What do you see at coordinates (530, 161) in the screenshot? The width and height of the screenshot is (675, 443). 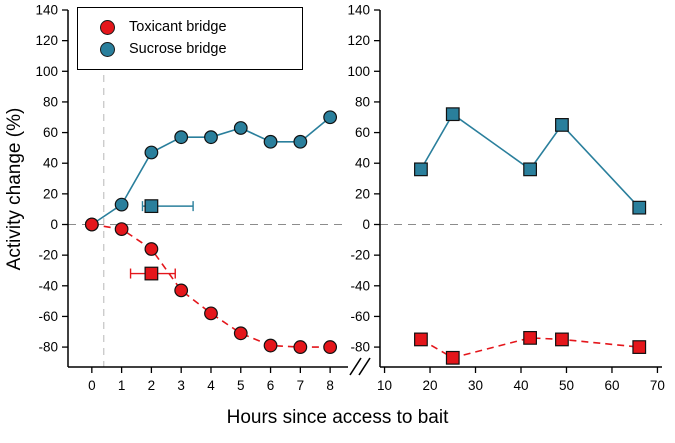 I see `sucrose-bridge-field-line` at bounding box center [530, 161].